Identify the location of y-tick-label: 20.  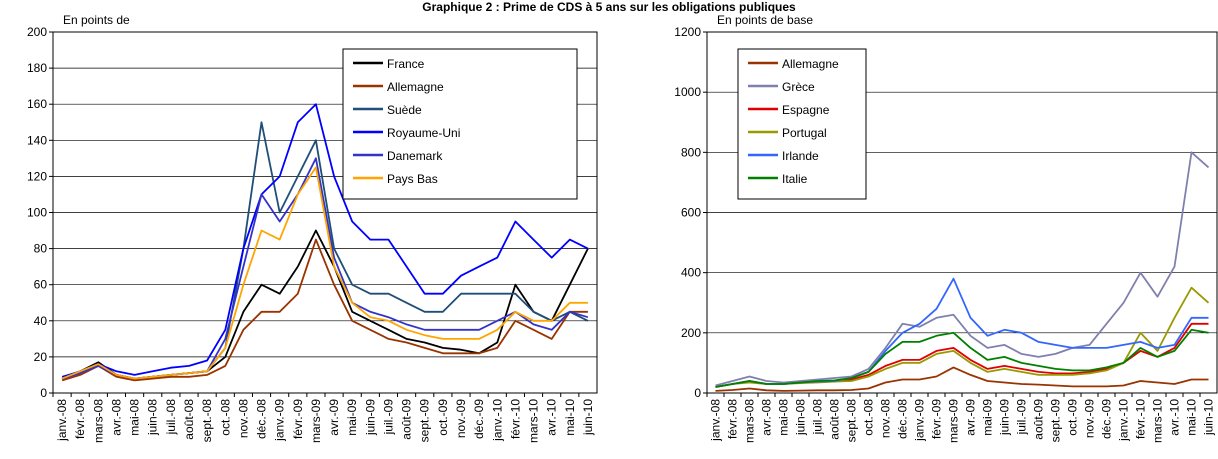
(41, 357).